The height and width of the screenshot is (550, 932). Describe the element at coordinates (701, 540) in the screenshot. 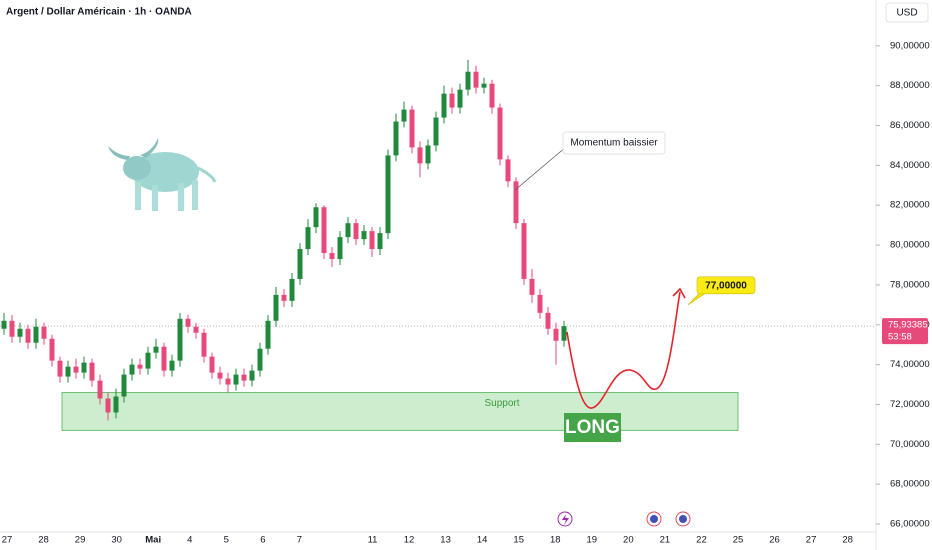

I see `x-tick-label: 22` at that location.